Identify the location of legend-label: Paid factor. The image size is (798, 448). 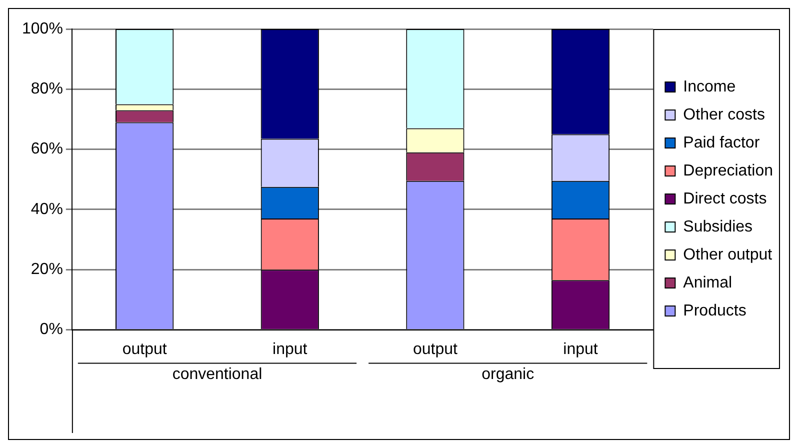
(721, 143).